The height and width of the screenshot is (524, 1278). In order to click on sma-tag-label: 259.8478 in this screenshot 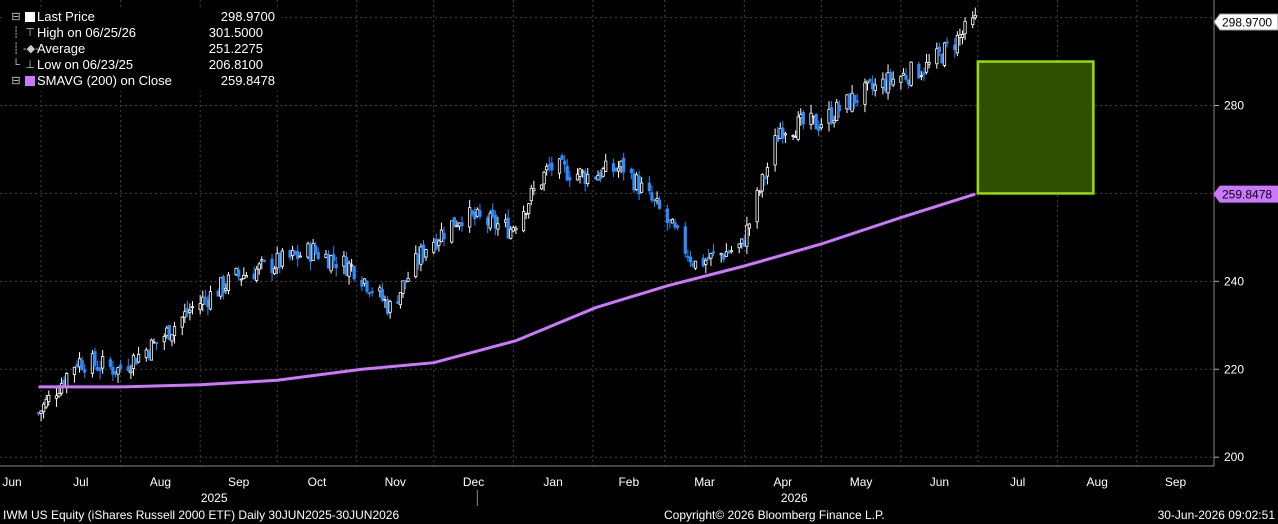, I will do `click(1247, 195)`.